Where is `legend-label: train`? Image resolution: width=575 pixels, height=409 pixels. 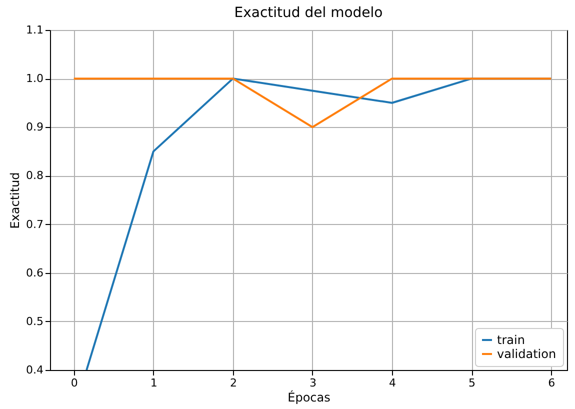
legend-label: train is located at coordinates (511, 340).